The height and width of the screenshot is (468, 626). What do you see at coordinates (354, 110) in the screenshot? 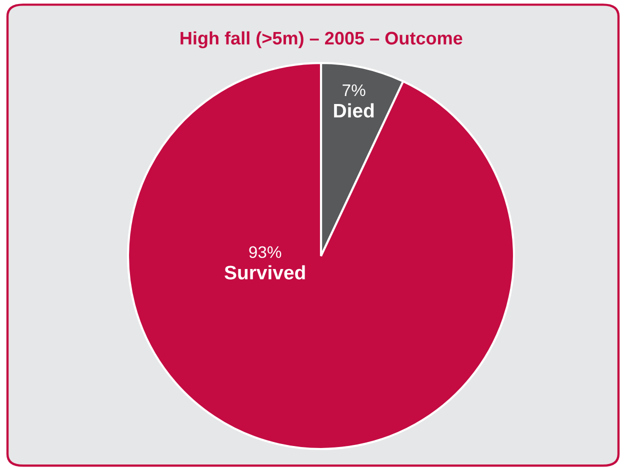
I see `slice-label: Died` at bounding box center [354, 110].